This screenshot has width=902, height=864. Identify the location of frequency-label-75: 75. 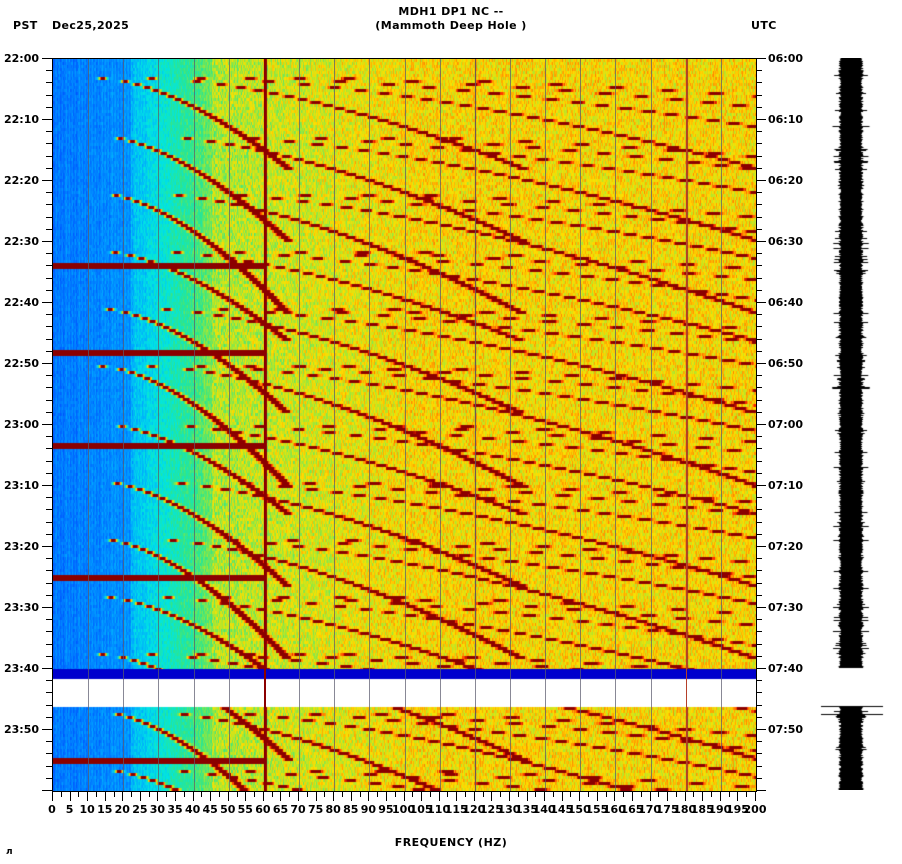
(315, 809).